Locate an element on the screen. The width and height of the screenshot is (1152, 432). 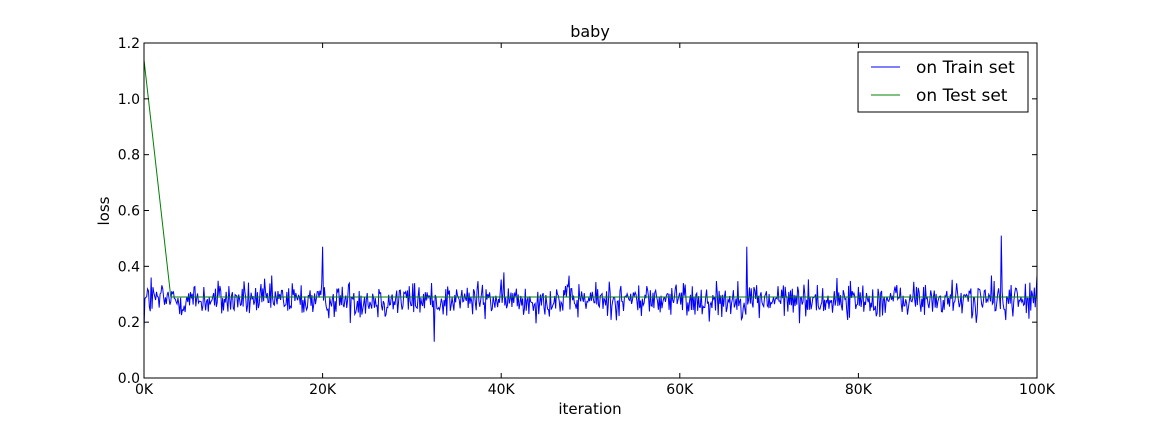
x-axis-label: iteration is located at coordinates (589, 409).